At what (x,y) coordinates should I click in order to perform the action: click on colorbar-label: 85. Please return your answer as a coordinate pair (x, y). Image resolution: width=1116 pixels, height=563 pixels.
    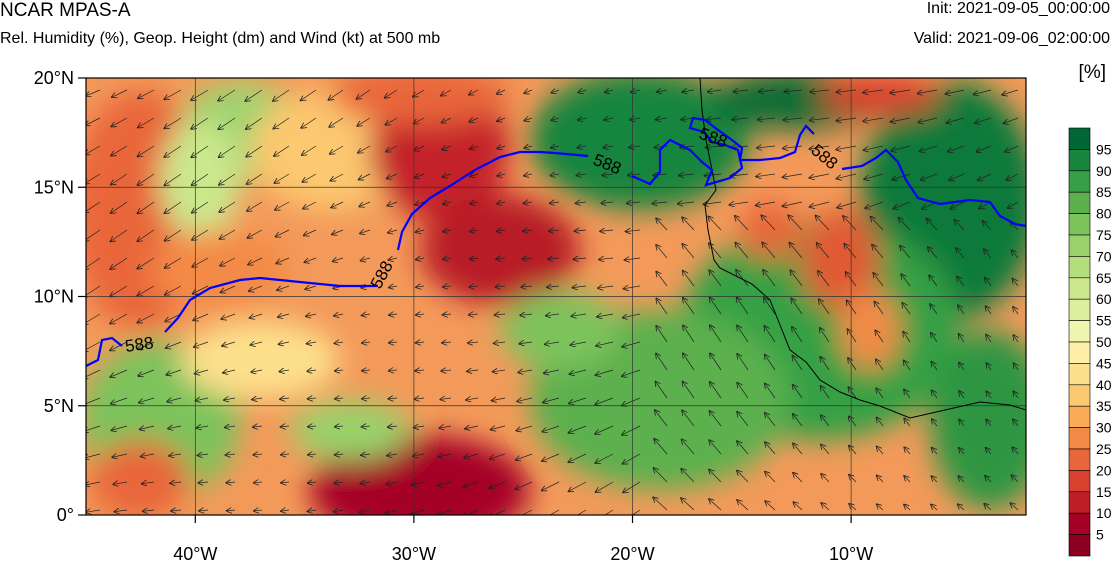
    Looking at the image, I should click on (1104, 192).